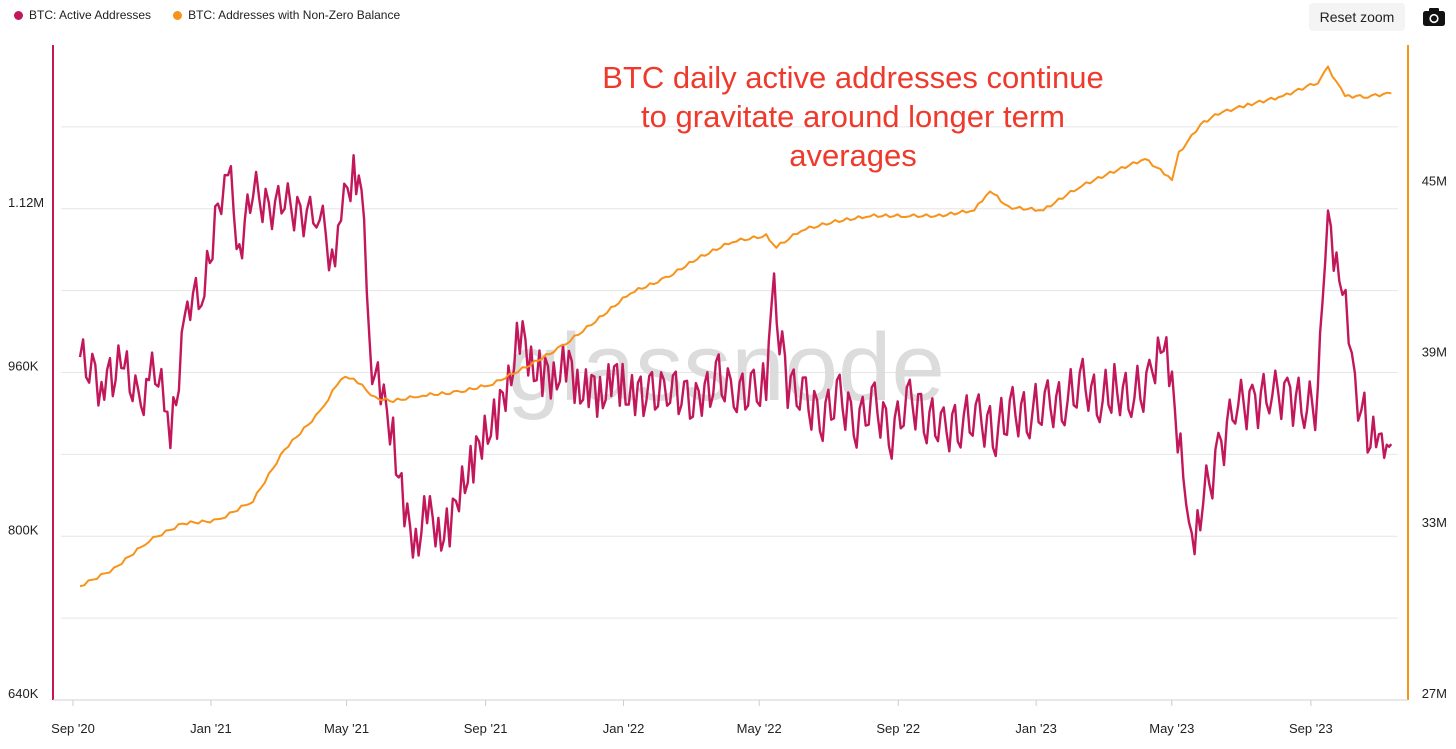 The height and width of the screenshot is (749, 1456). What do you see at coordinates (759, 728) in the screenshot?
I see `x-tick-label: May '22` at bounding box center [759, 728].